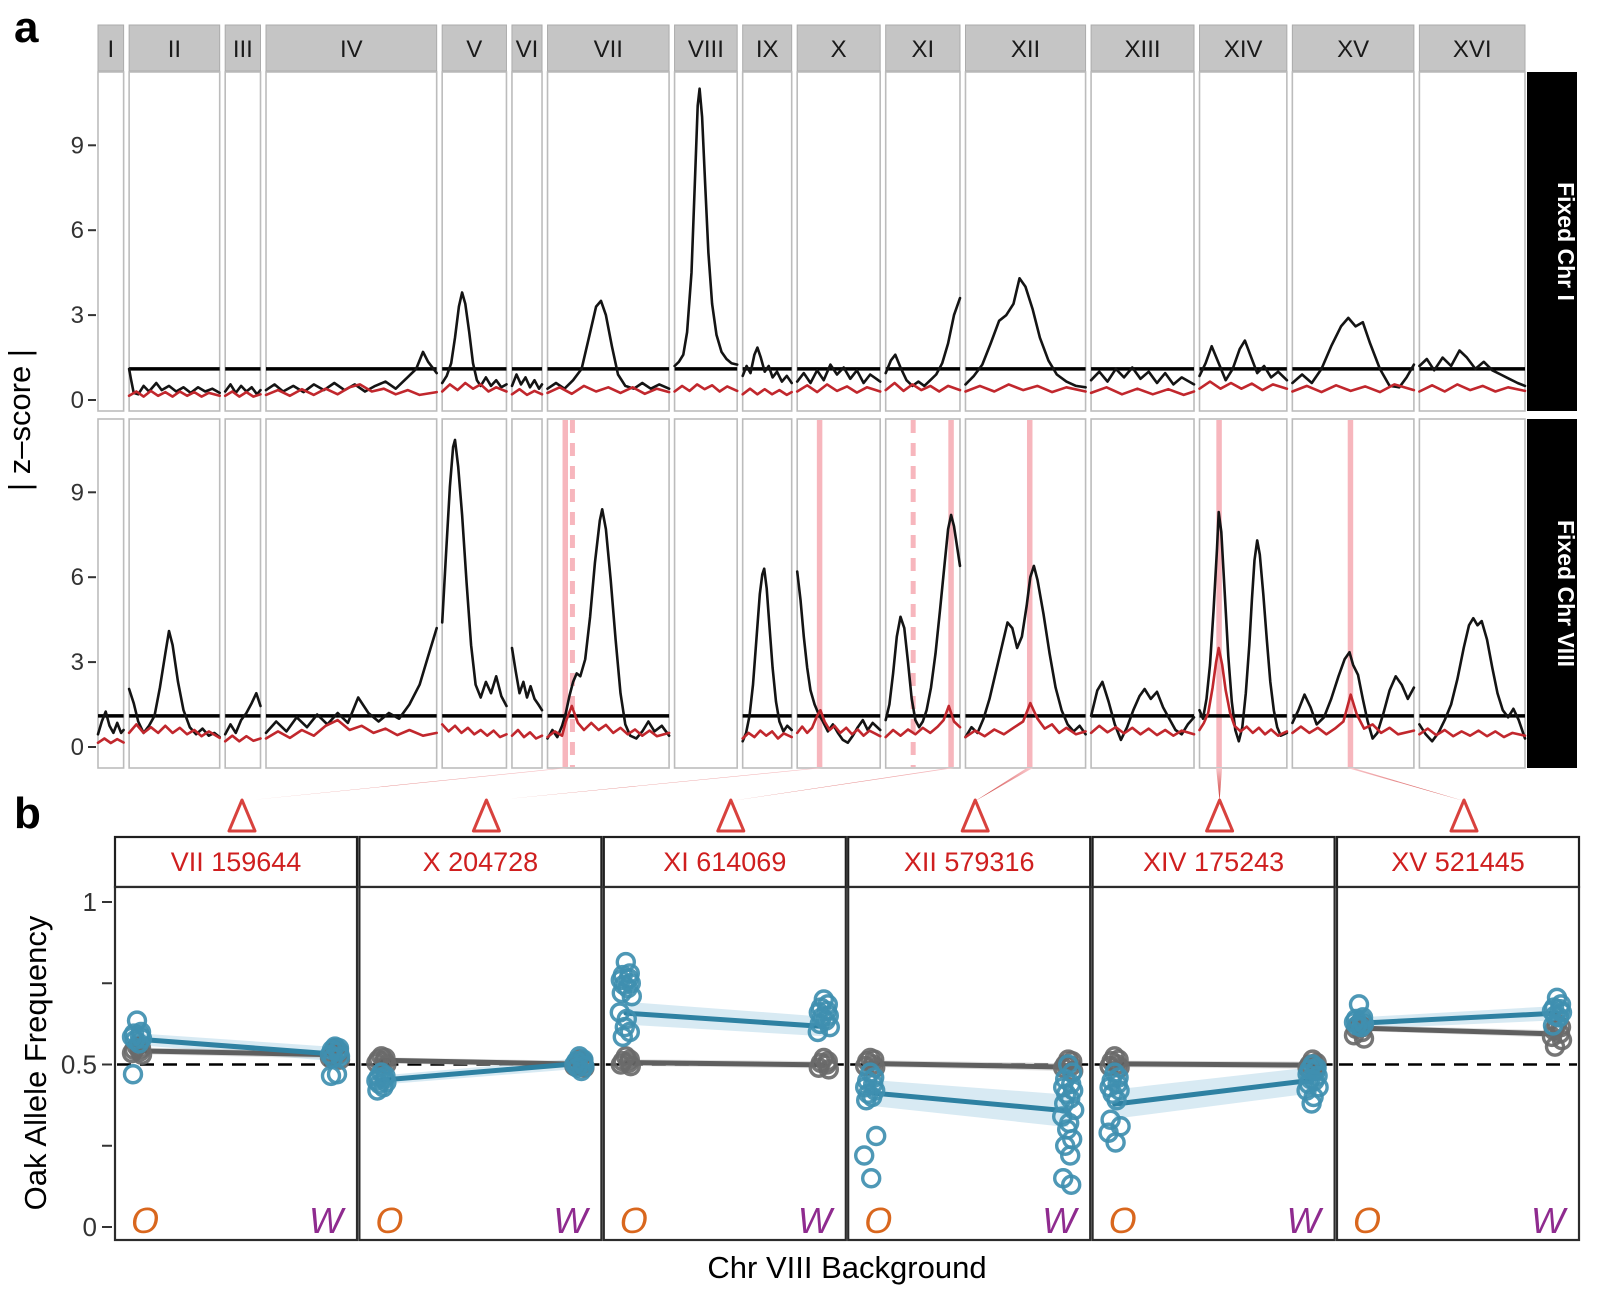 The height and width of the screenshot is (1295, 1600). What do you see at coordinates (1219, 784) in the screenshot?
I see `connector-line-XIV` at bounding box center [1219, 784].